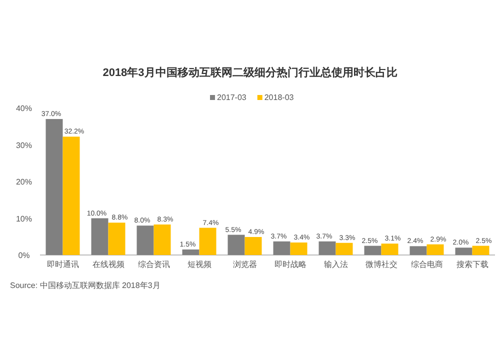 The image size is (500, 362). Describe the element at coordinates (232, 97) in the screenshot. I see `legend-label: 2017-03` at that location.